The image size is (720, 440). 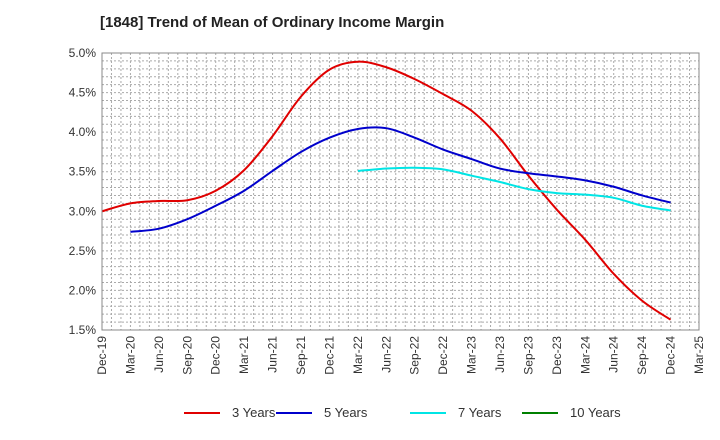 What do you see at coordinates (699, 355) in the screenshot?
I see `x-tick-label: Mar-25` at bounding box center [699, 355].